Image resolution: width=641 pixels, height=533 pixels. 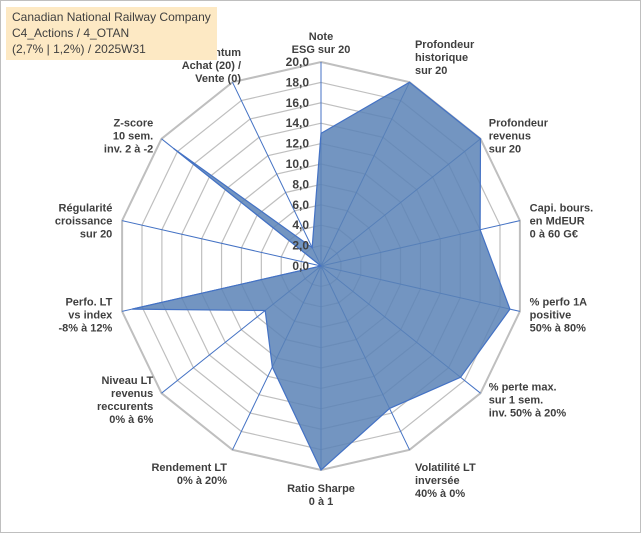 What do you see at coordinates (211, 66) in the screenshot?
I see `axis-label-line: Achat (20) /` at bounding box center [211, 66].